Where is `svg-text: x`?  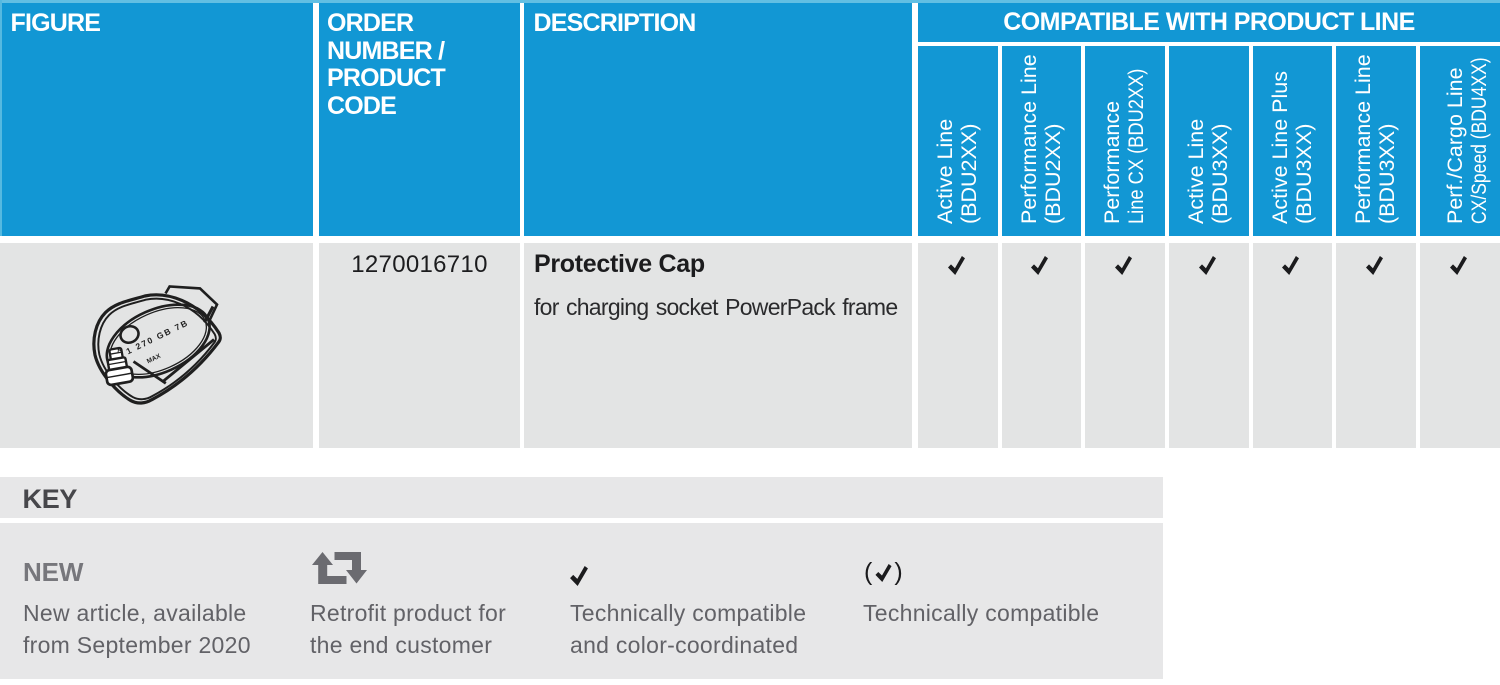 svg-text: x is located at coordinates (118, 349).